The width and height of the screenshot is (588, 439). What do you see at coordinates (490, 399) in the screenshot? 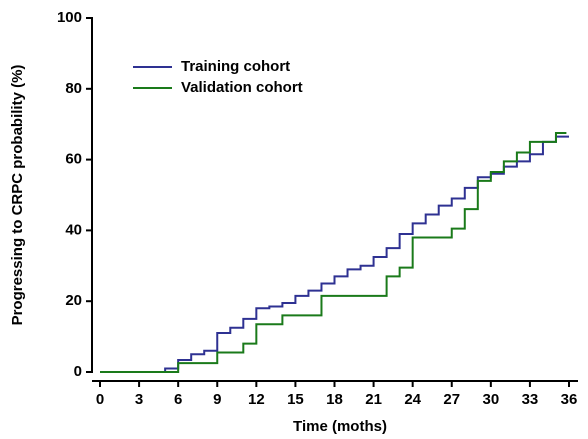
I see `x-tick-label: 30` at bounding box center [490, 399].